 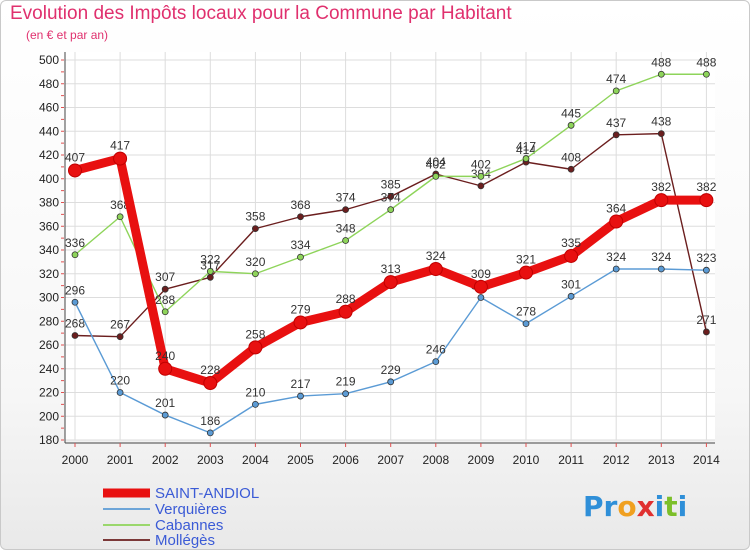 I want to click on x-tick-label: 2010, so click(x=526, y=460).